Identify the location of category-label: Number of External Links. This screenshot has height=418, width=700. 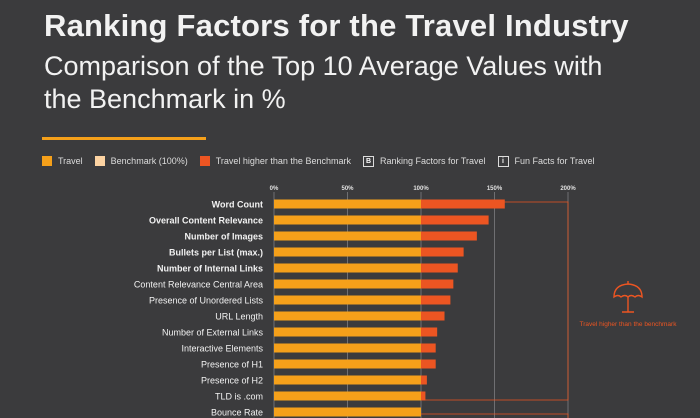
(213, 333).